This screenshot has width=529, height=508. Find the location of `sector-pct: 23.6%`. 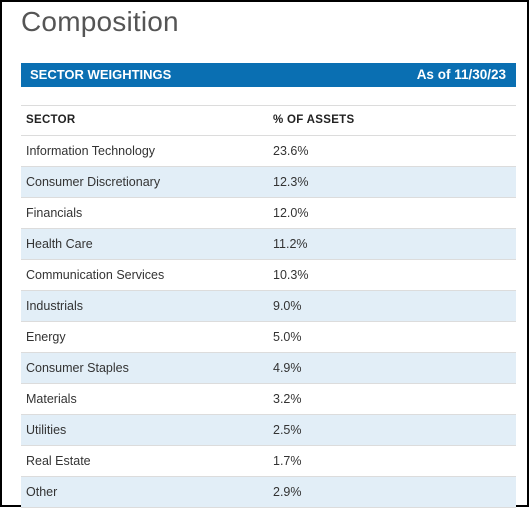

sector-pct: 23.6% is located at coordinates (291, 151).